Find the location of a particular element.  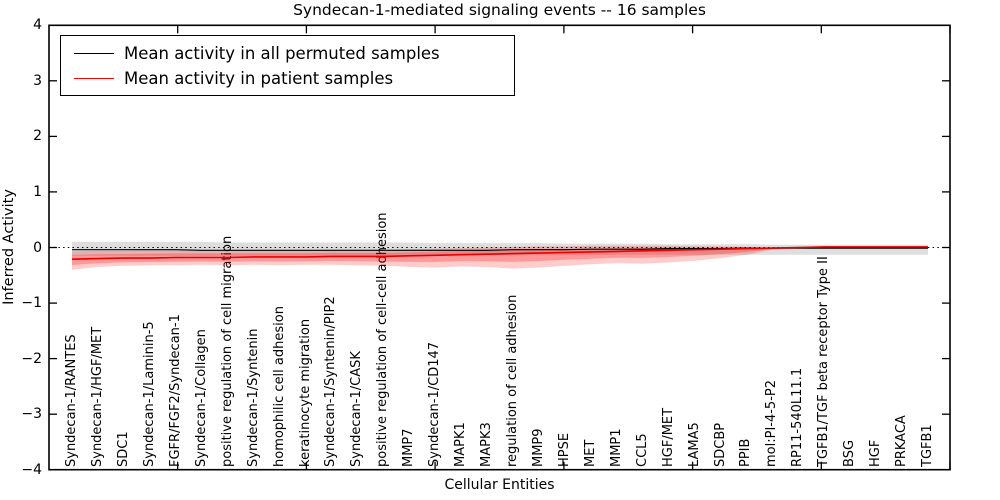

permuted-line-sample-icon is located at coordinates (94, 53).